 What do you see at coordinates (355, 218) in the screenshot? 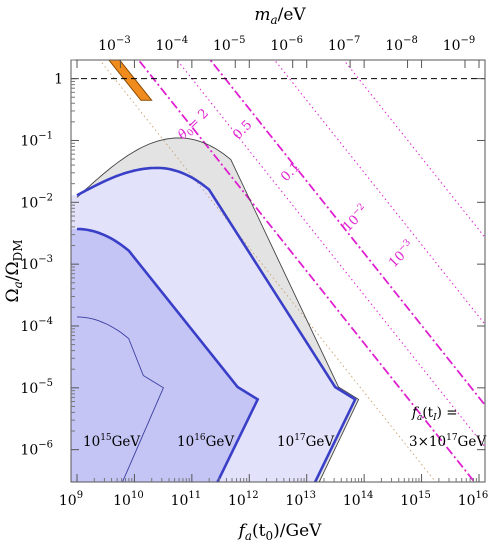
I see `theta-label: 10−2` at bounding box center [355, 218].